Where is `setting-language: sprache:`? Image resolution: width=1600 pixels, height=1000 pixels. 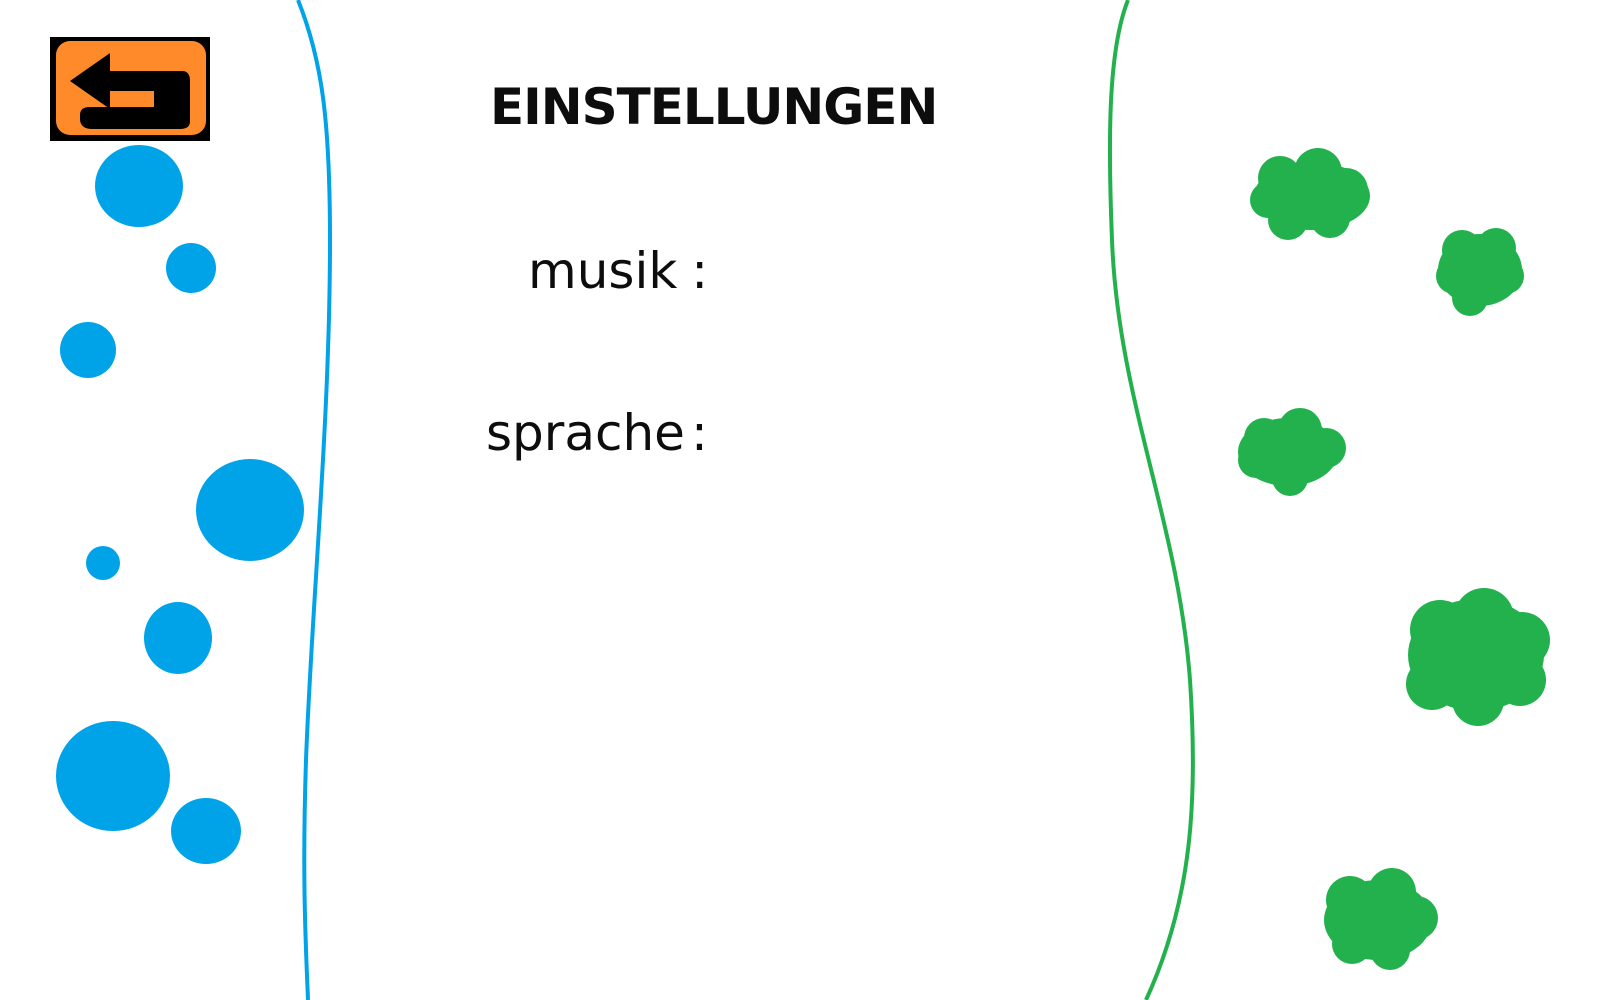 setting-language: sprache: is located at coordinates (597, 433).